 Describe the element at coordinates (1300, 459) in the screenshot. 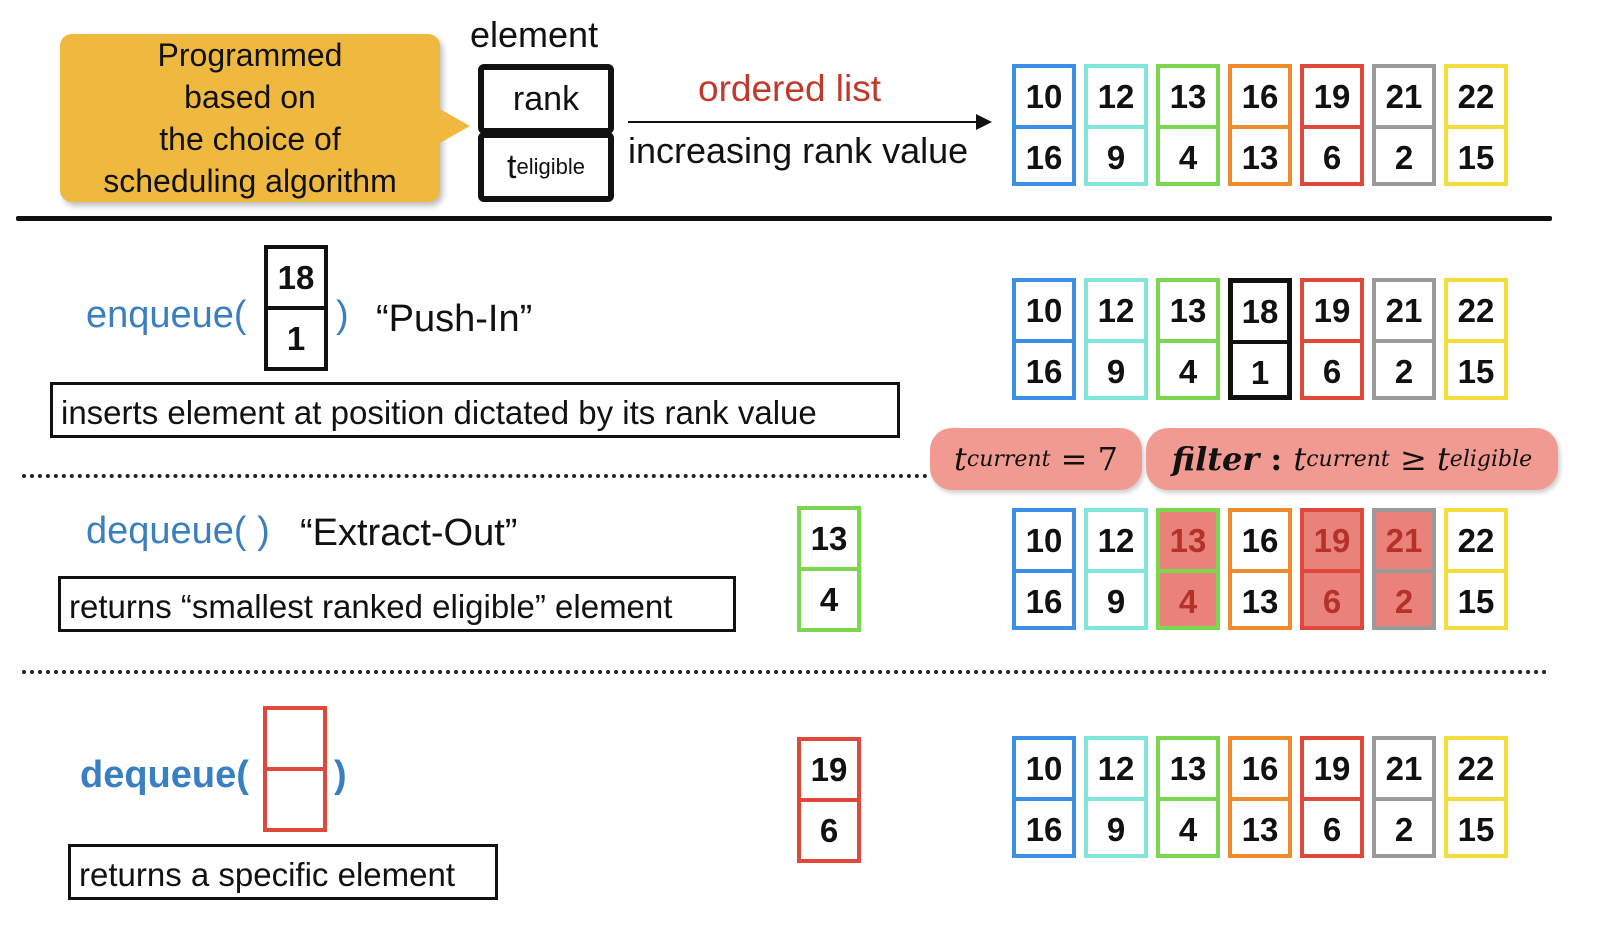

I see `filter-t-current: t` at that location.